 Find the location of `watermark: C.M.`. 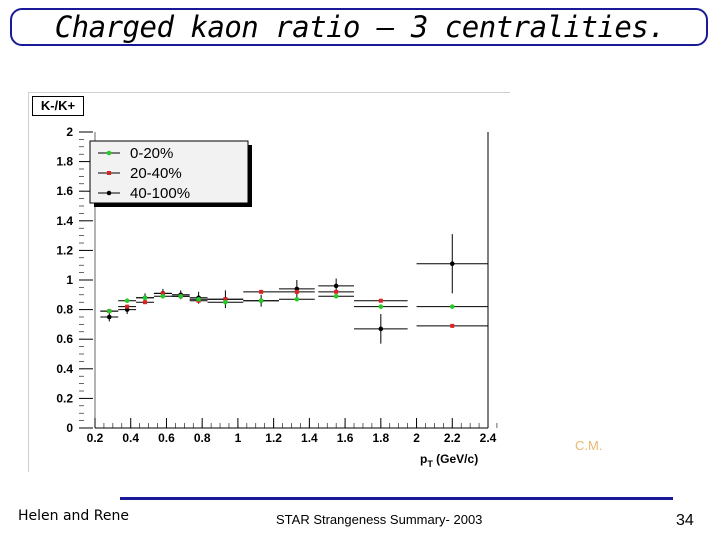

watermark: C.M. is located at coordinates (589, 445).